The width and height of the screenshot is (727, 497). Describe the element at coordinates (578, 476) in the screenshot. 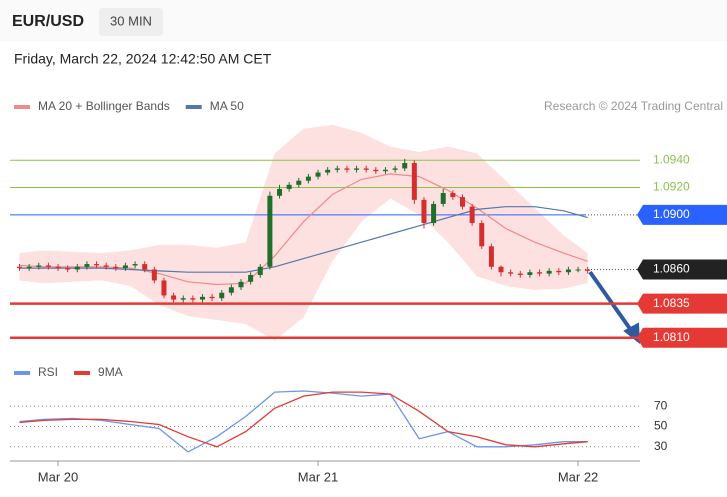

I see `x-tick-label: Mar 22` at that location.